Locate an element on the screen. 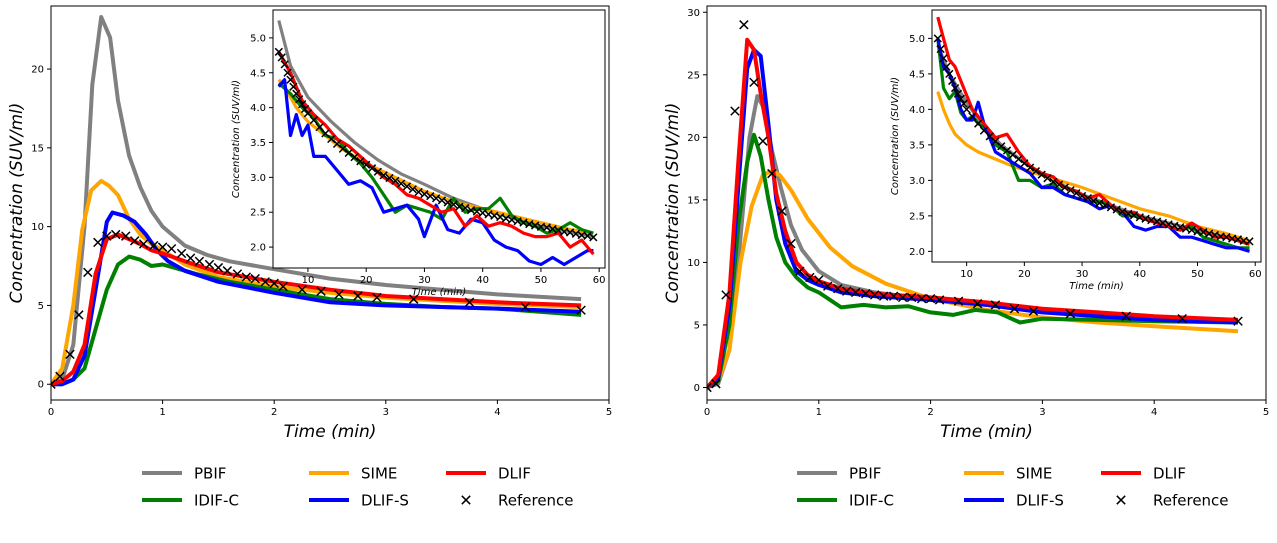 Image resolution: width=1277 pixels, height=543 pixels. x-axis-label: Time (min) is located at coordinates (986, 432).